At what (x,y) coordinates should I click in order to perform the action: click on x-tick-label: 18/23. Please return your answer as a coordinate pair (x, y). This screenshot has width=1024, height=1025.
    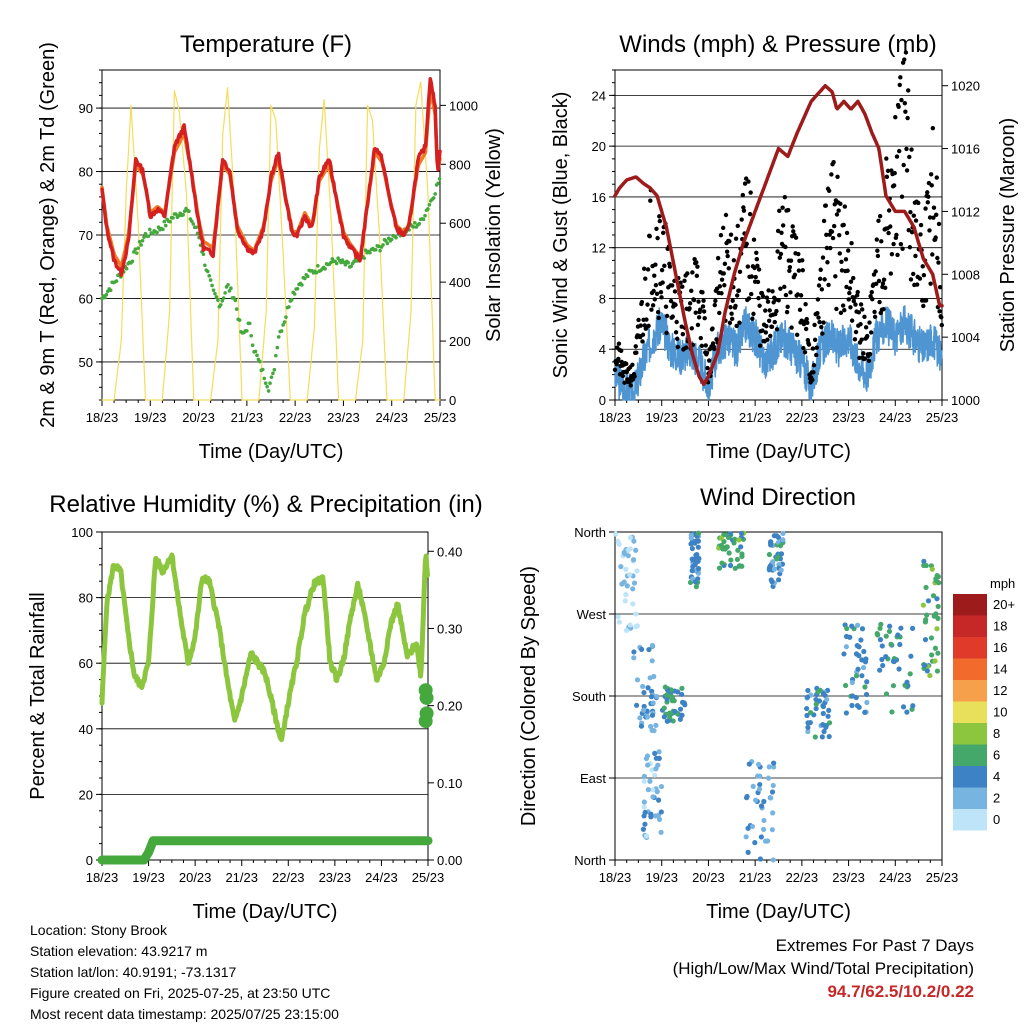
    Looking at the image, I should click on (102, 877).